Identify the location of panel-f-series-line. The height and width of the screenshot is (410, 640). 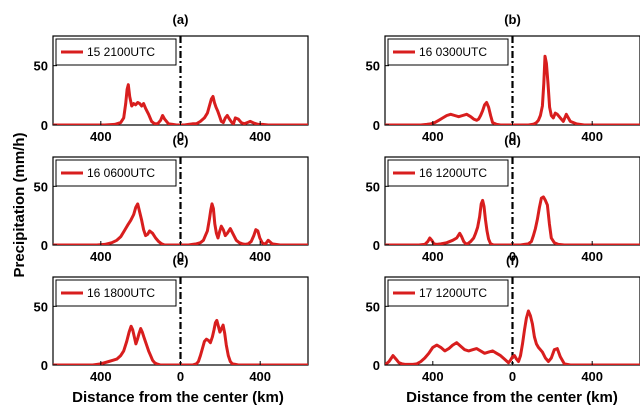
(512, 337).